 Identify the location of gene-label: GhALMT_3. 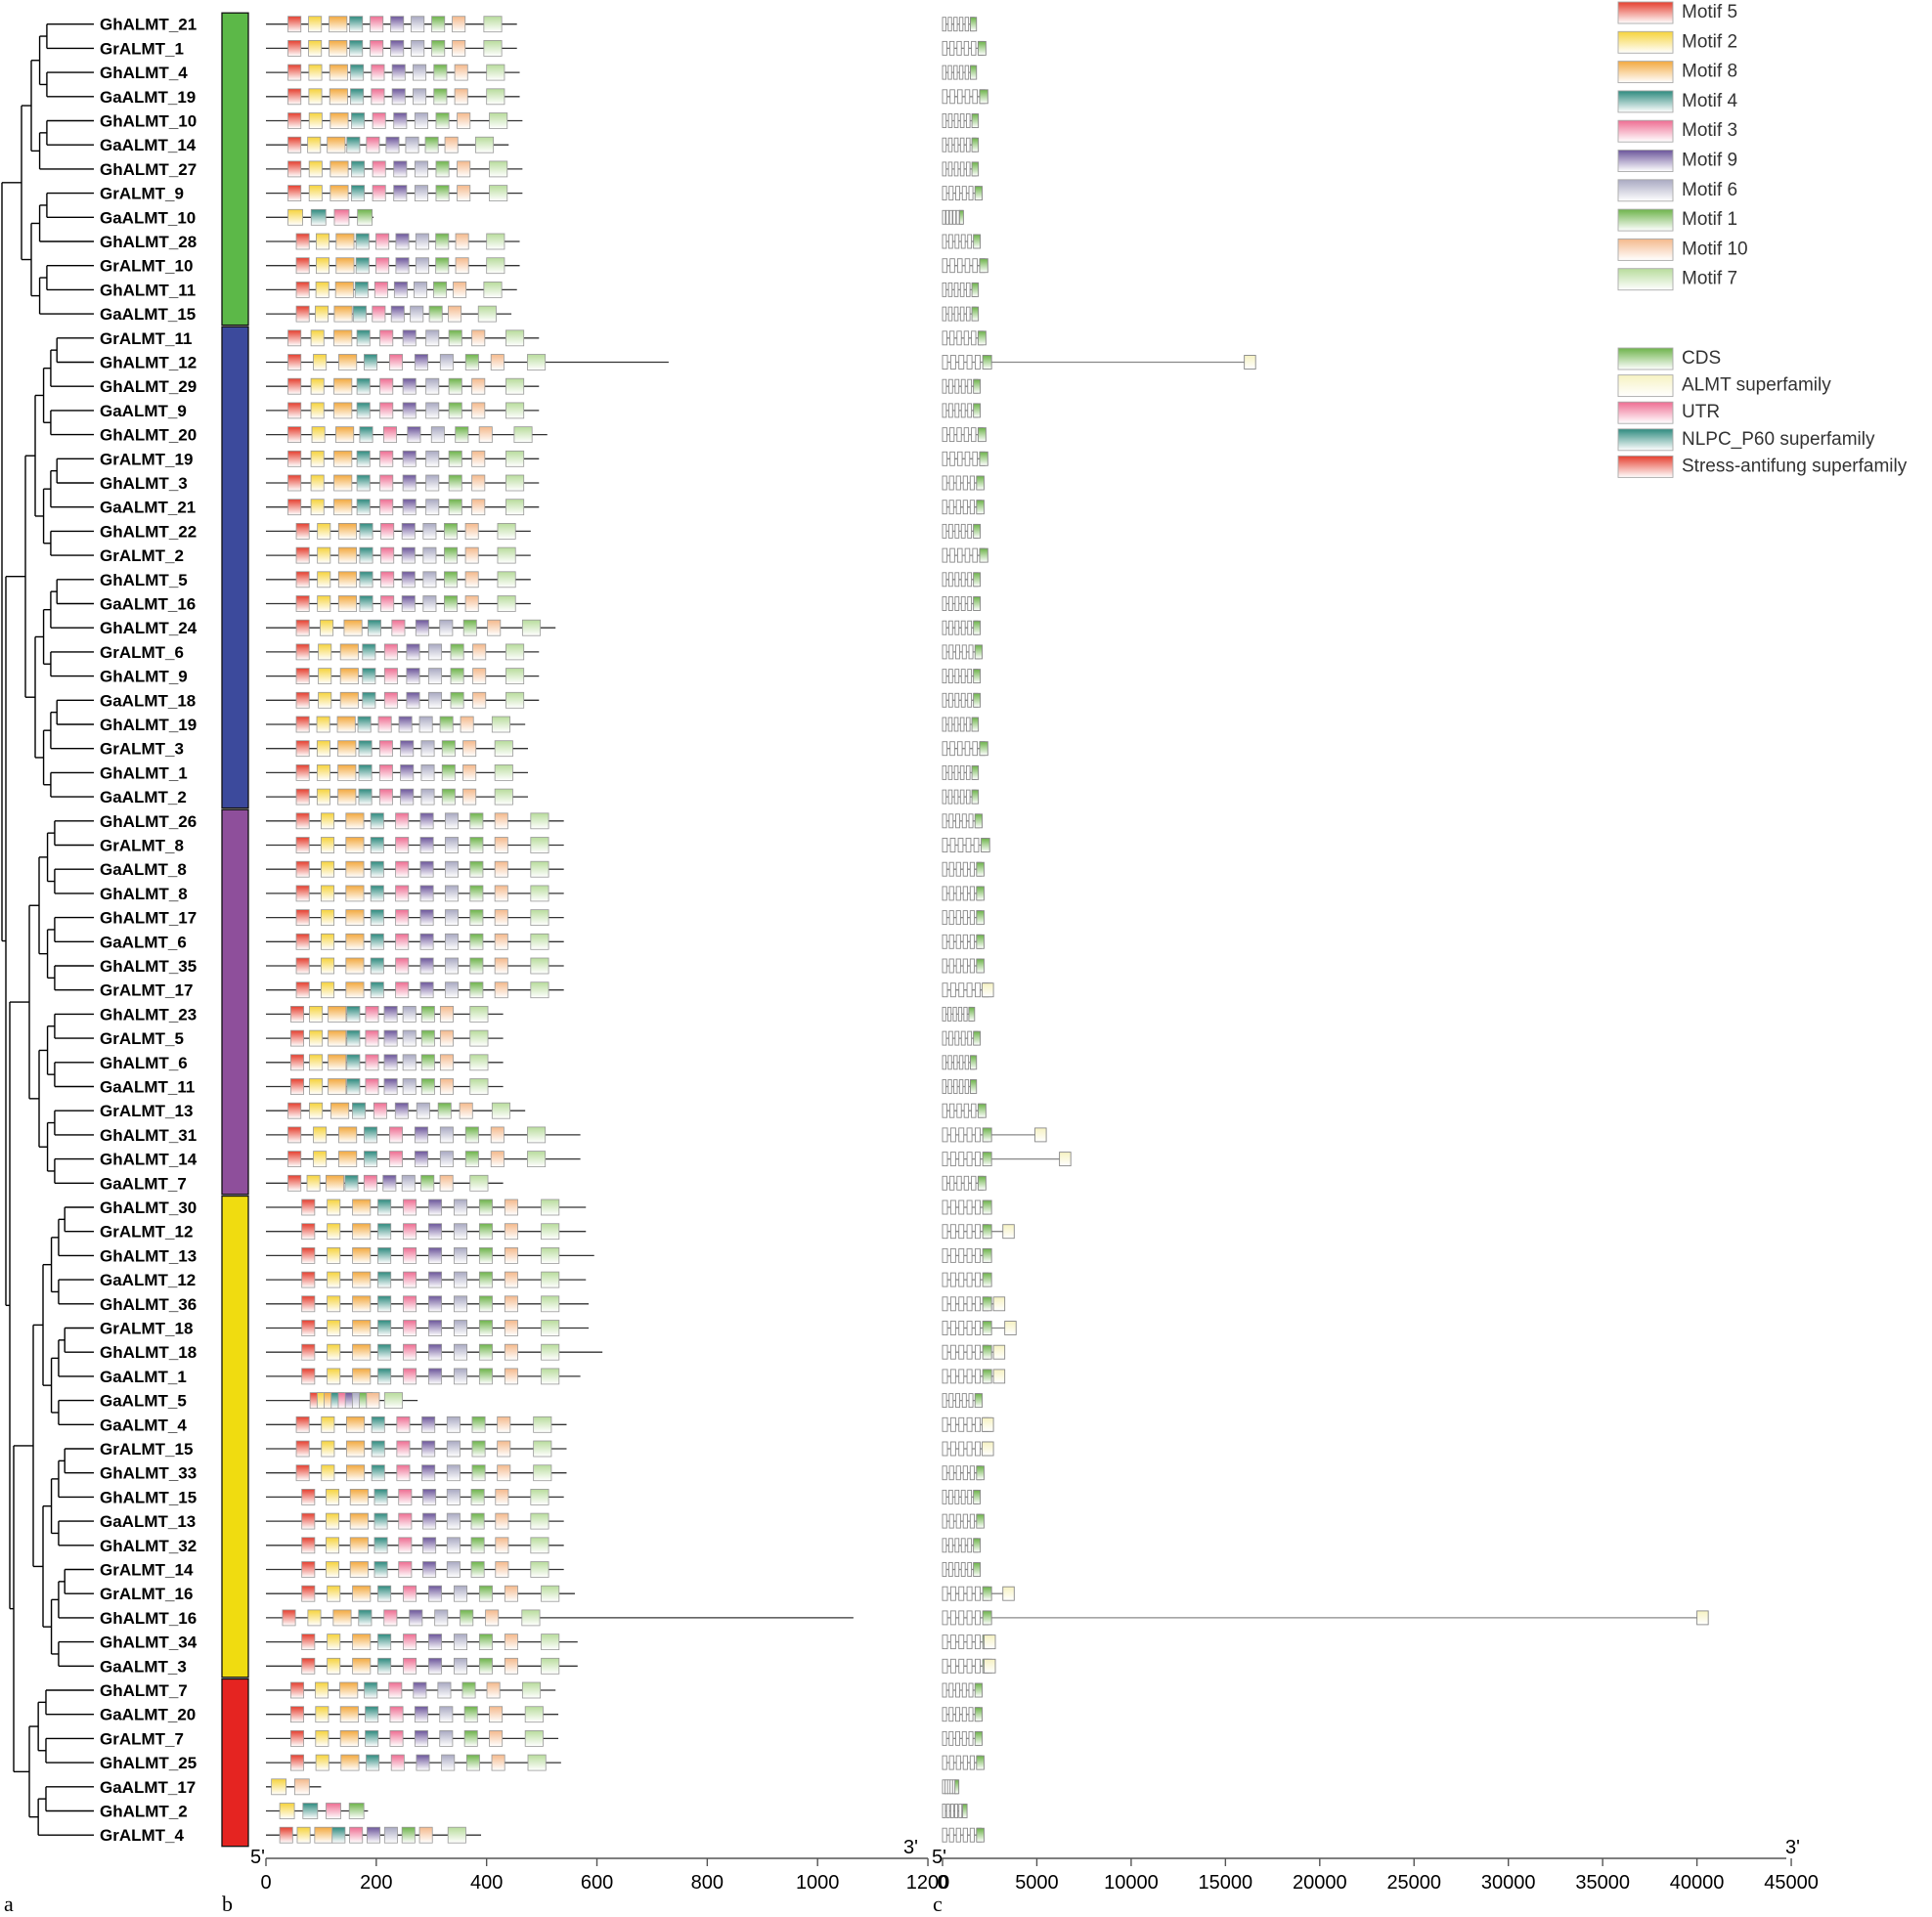
(144, 483).